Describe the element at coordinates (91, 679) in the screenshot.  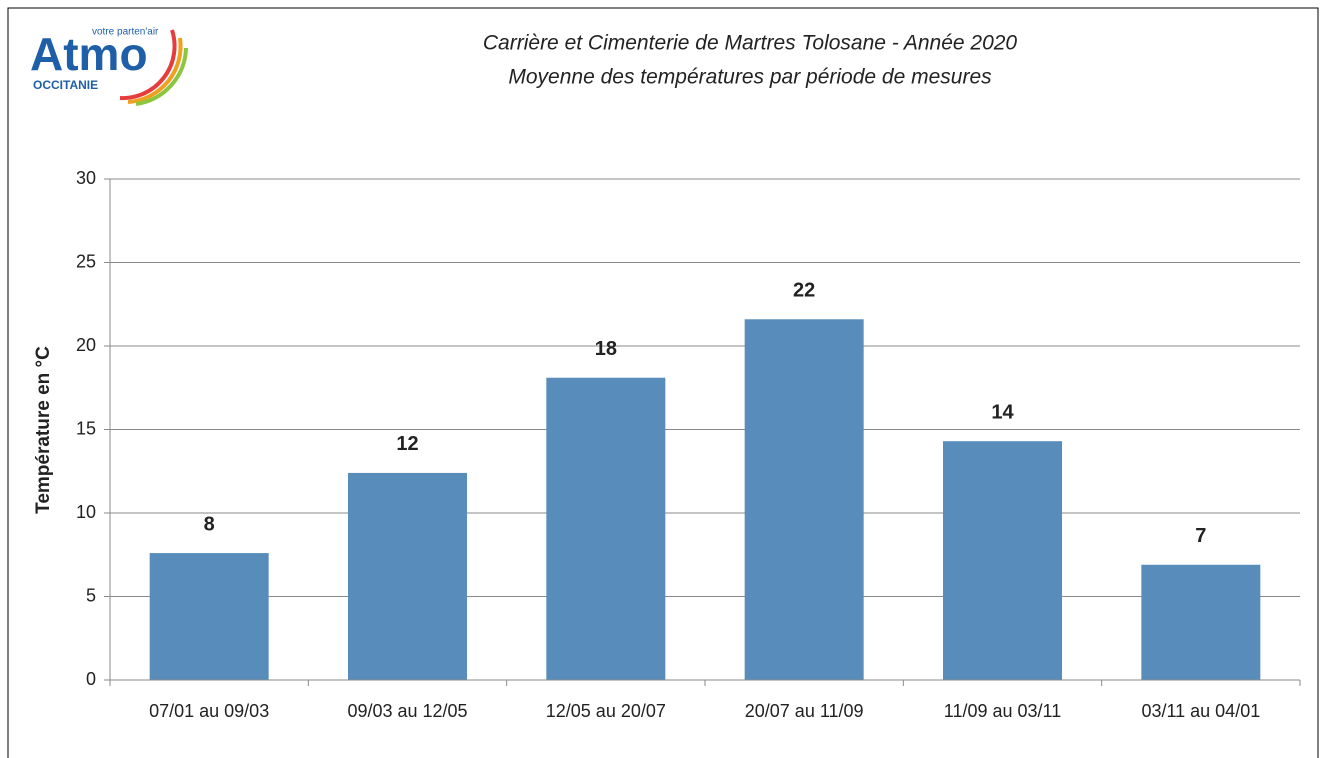
I see `y-tick-label: 0` at that location.